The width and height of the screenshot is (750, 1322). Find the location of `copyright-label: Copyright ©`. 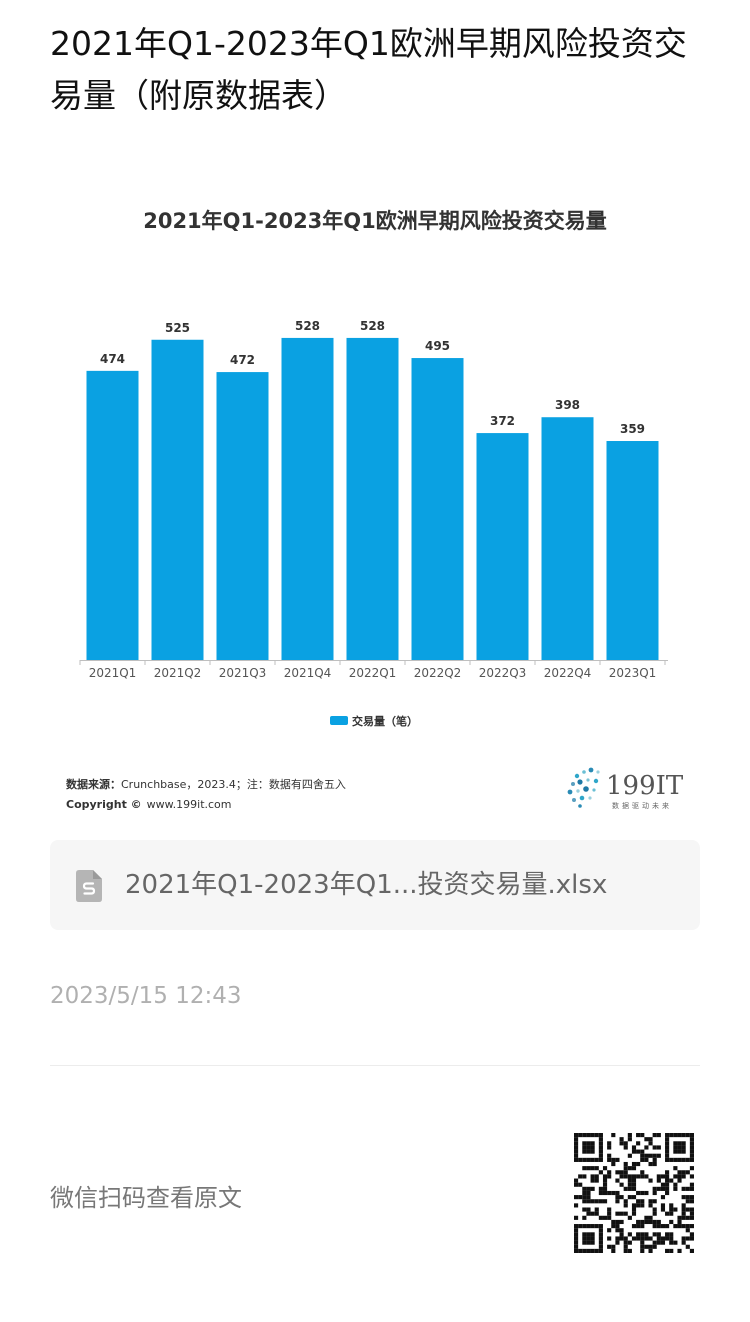

copyright-label: Copyright © is located at coordinates (104, 804).